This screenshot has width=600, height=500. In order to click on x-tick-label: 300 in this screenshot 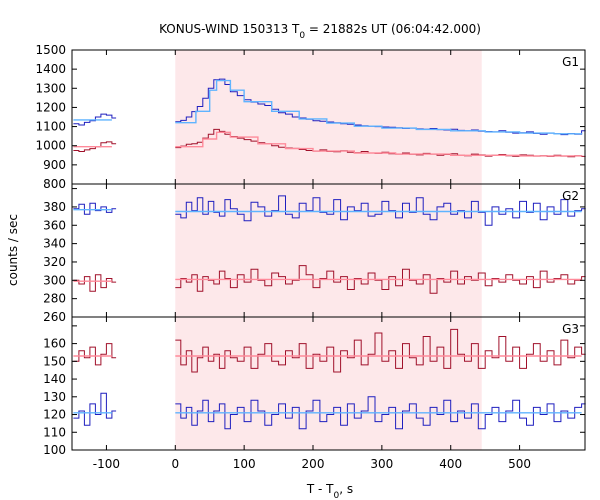, I will do `click(381, 464)`.